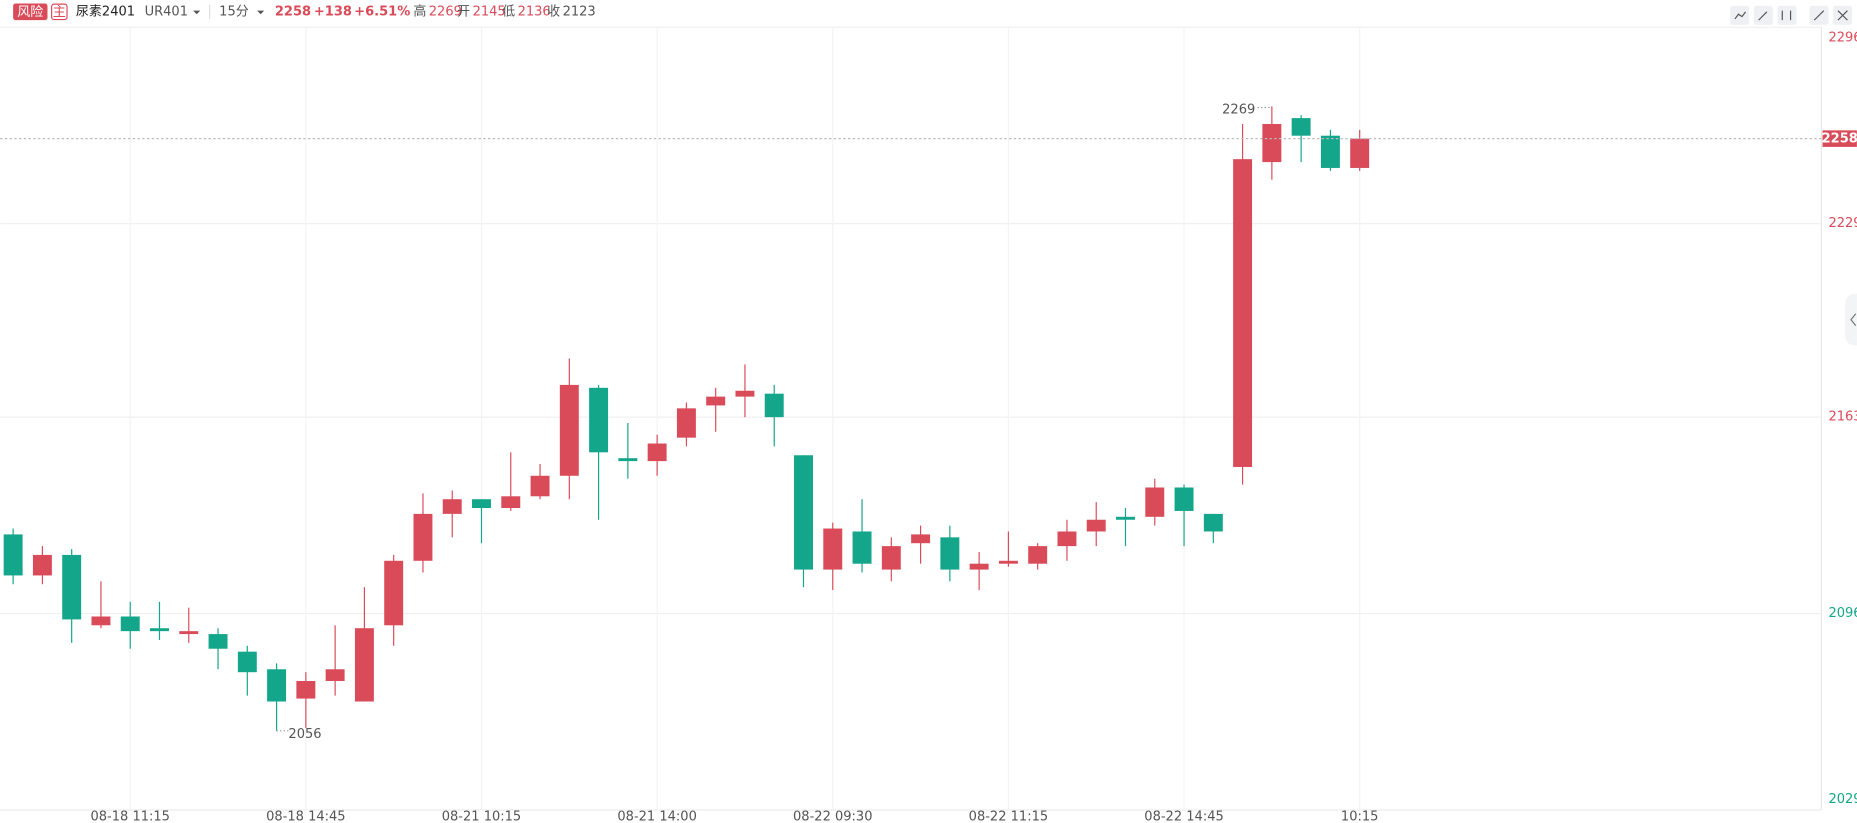 The image size is (1857, 823). Describe the element at coordinates (579, 11) in the screenshot. I see `close: 2123` at that location.